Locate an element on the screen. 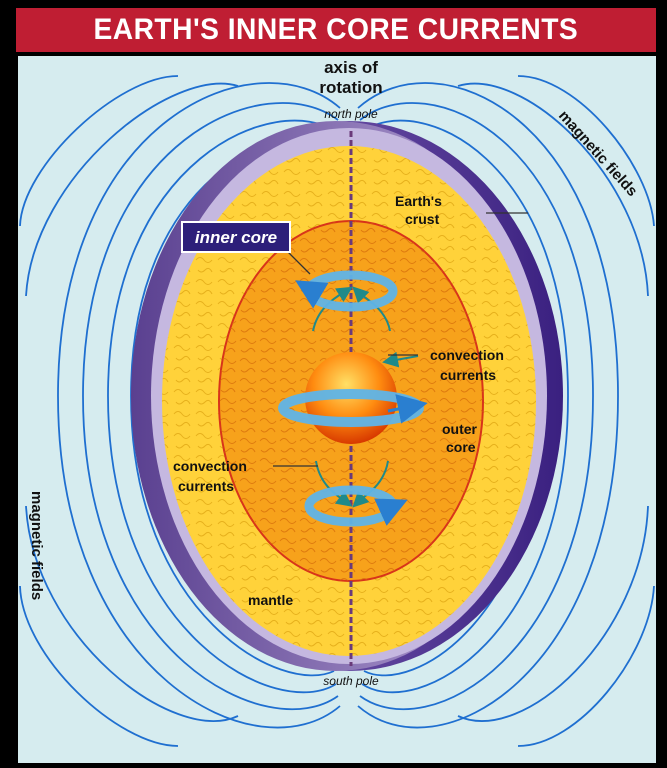 Image resolution: width=667 pixels, height=768 pixels. axis-label-line1: axis of is located at coordinates (351, 67).